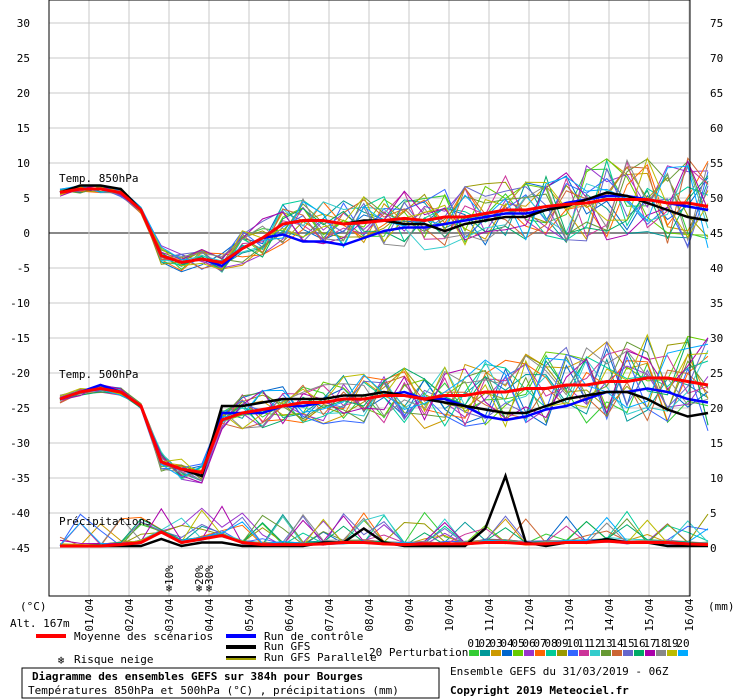 The width and height of the screenshot is (740, 700). Describe the element at coordinates (98, 178) in the screenshot. I see `panel-label-850: Temp. 850hPa` at that location.